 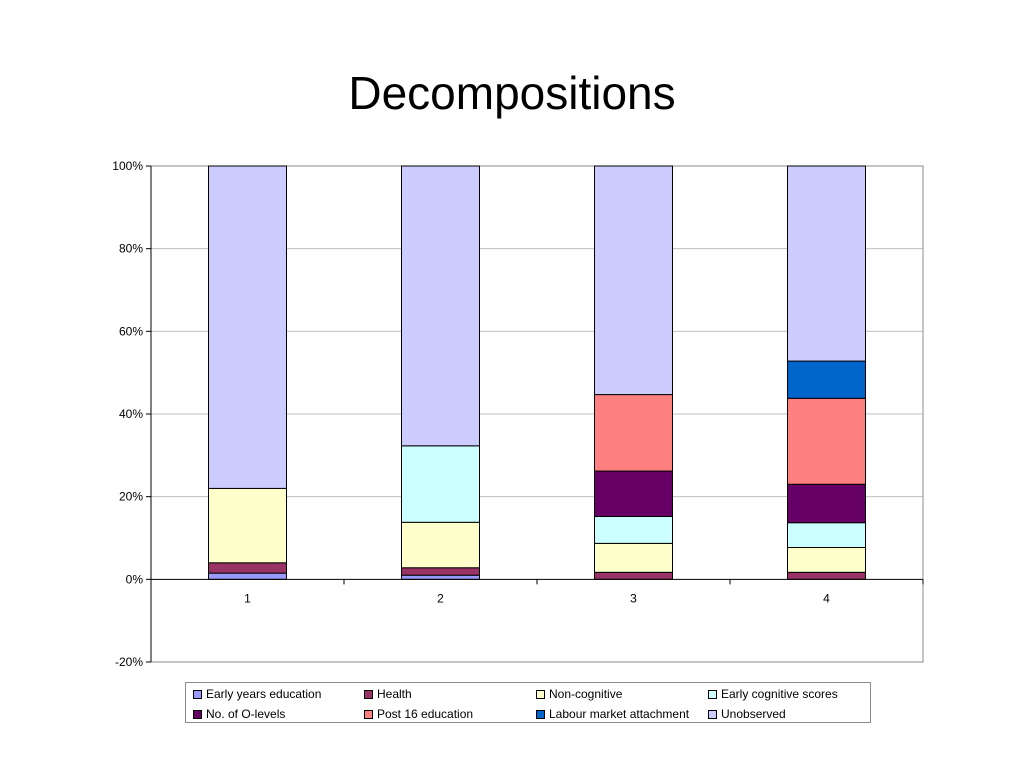 What do you see at coordinates (131, 249) in the screenshot?
I see `y-tick-label: 80%` at bounding box center [131, 249].